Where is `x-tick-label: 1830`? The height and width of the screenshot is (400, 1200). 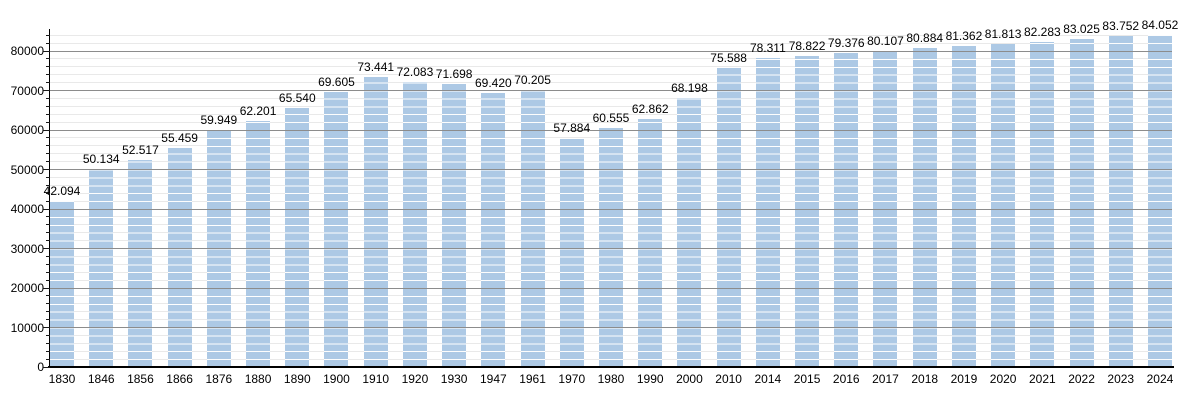 x-tick-label: 1830 is located at coordinates (62, 379).